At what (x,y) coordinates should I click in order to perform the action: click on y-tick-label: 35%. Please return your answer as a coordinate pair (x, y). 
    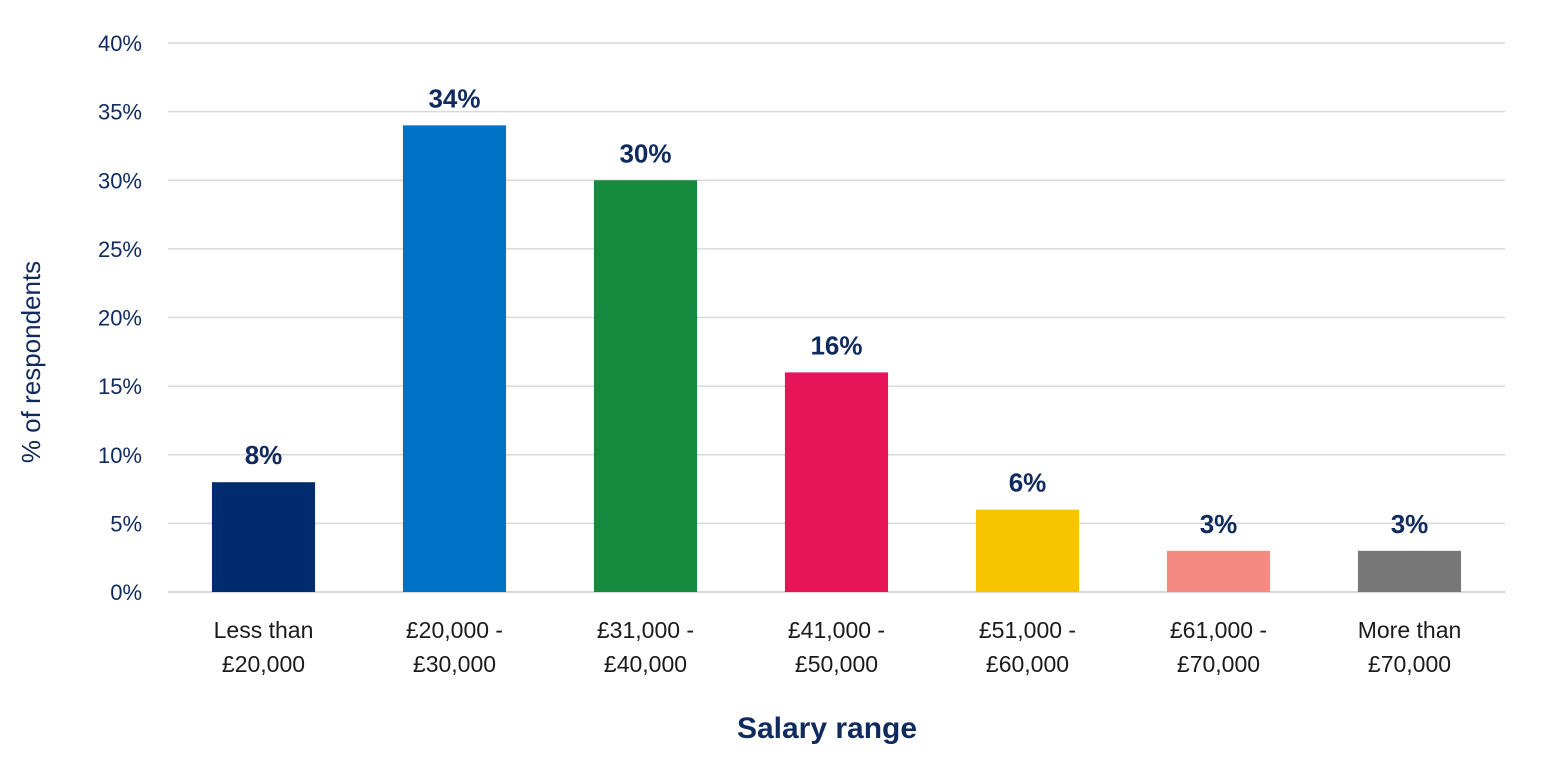
    Looking at the image, I should click on (120, 112).